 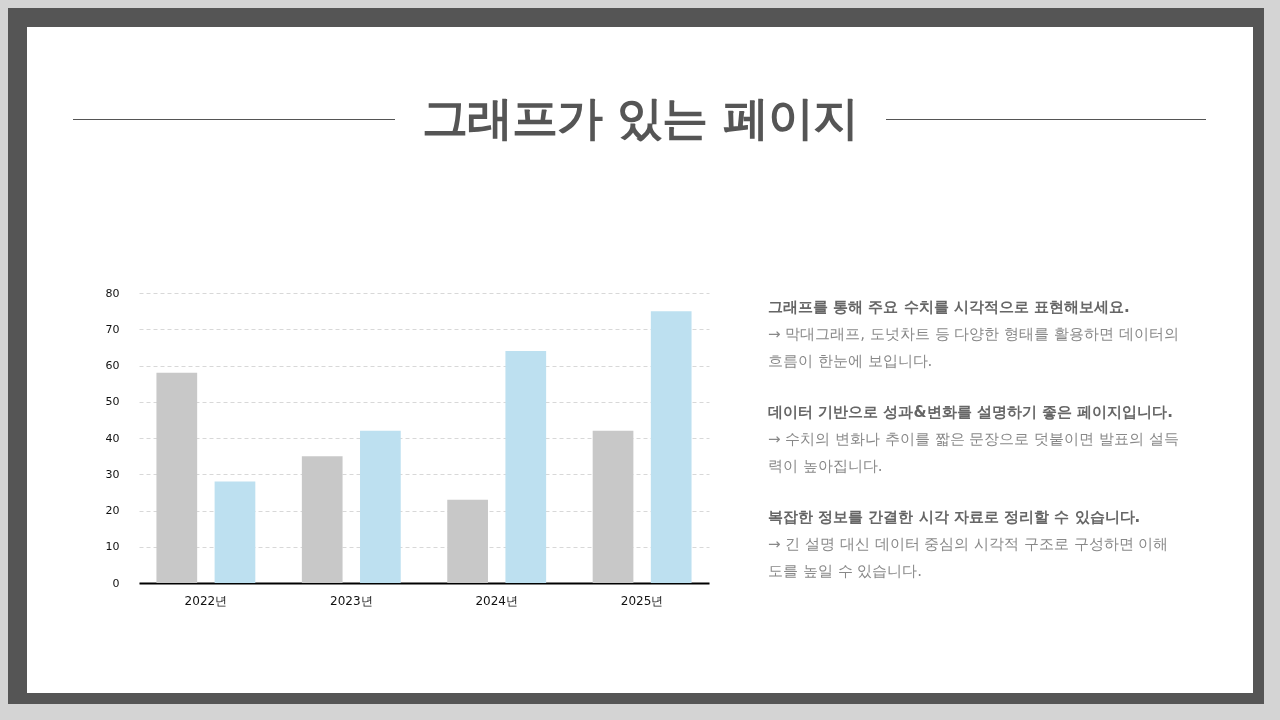 What do you see at coordinates (351, 600) in the screenshot?
I see `x-tick-label: 2023년` at bounding box center [351, 600].